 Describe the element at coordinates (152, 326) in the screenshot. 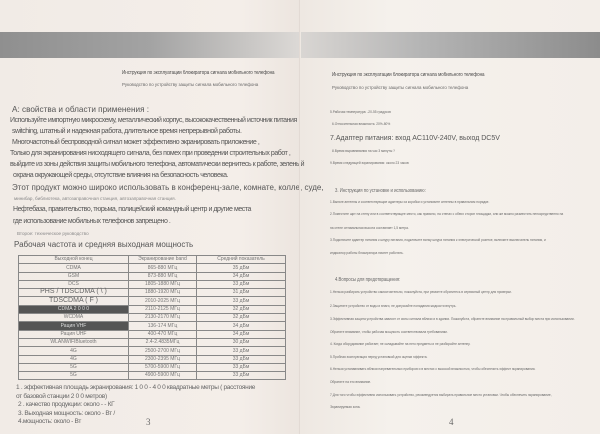

I see `table-row: Рация VHF 136-174 МГц 34 дБм` at that location.